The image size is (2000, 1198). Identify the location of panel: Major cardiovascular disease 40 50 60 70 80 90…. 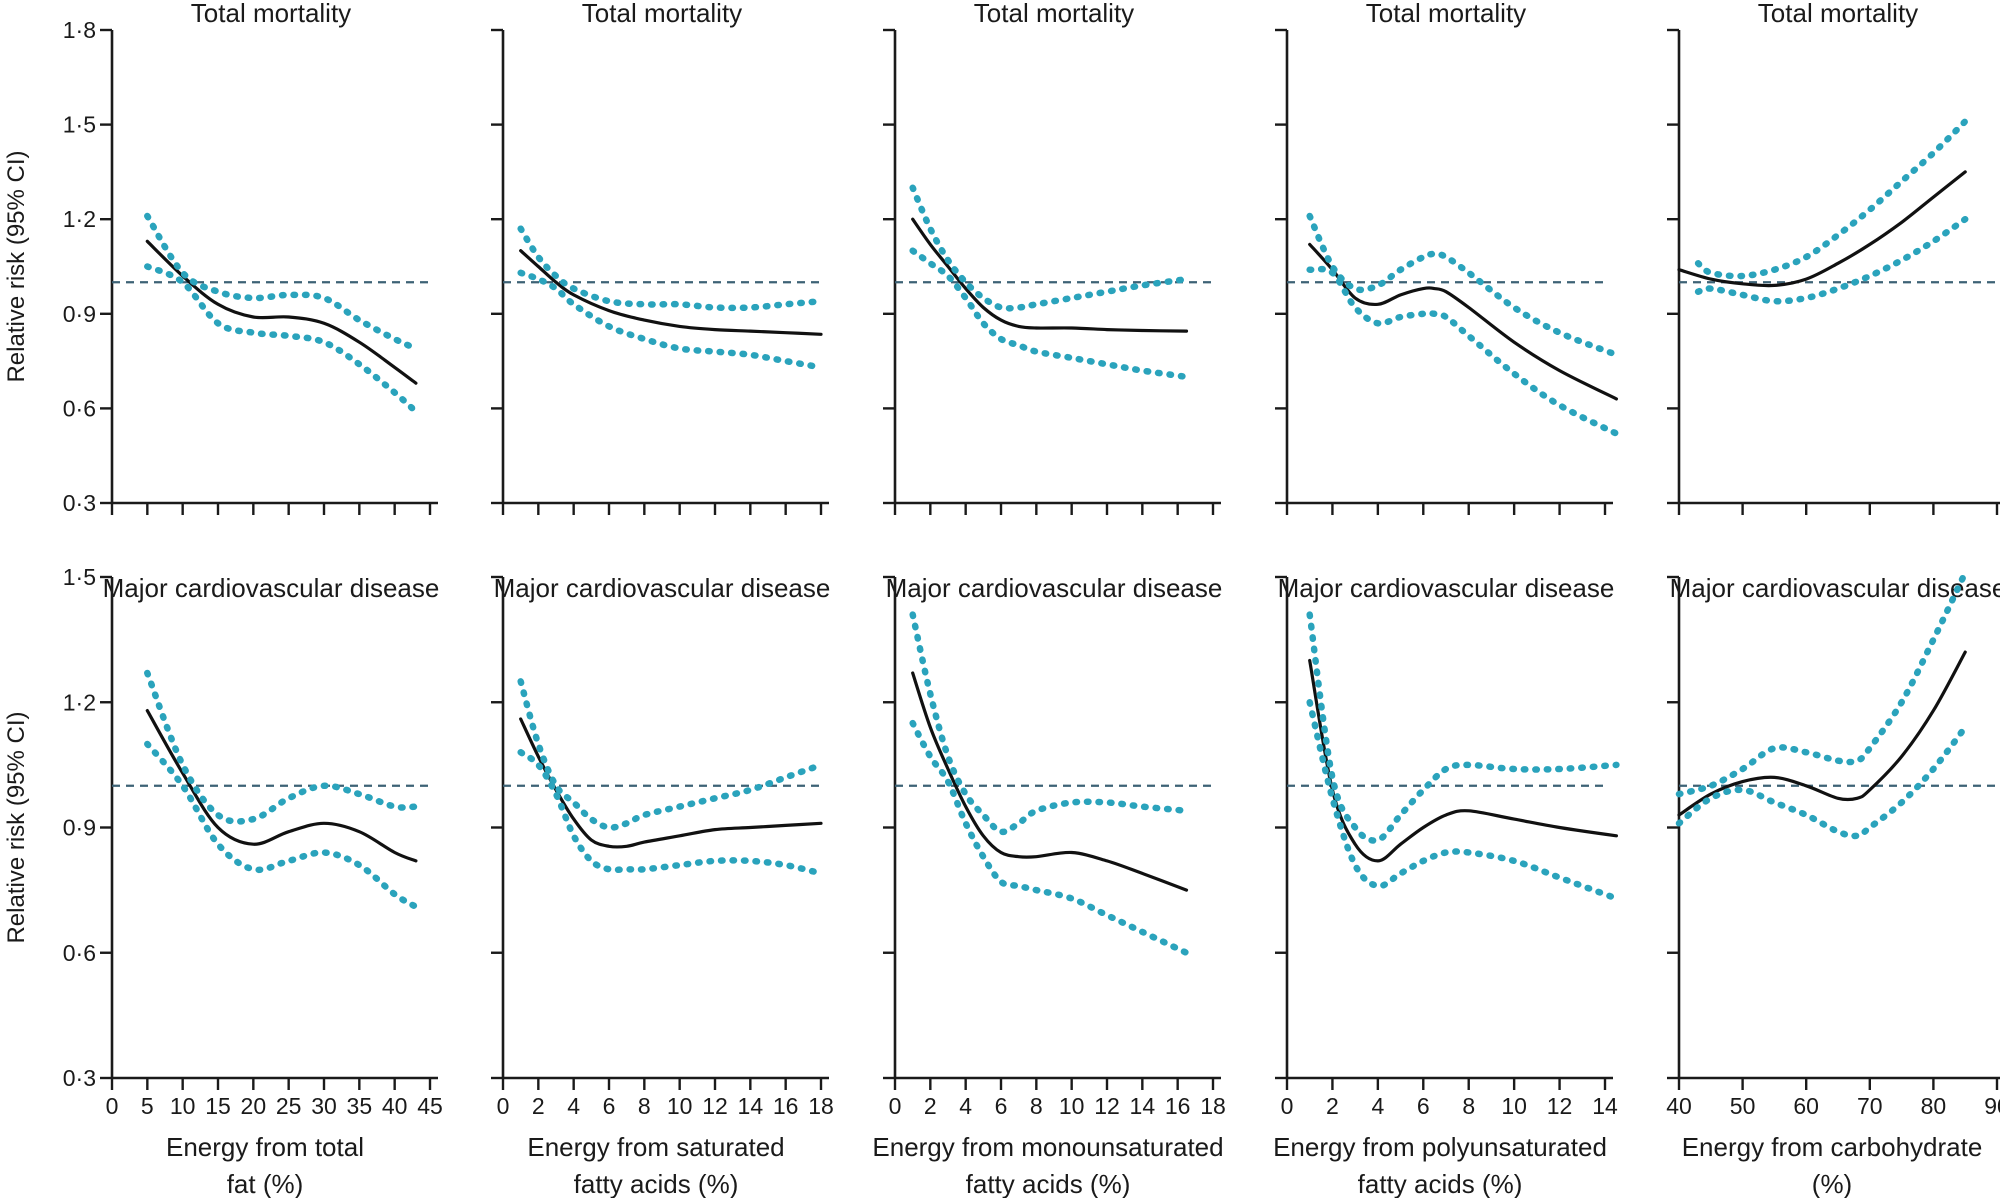
(1833, 883).